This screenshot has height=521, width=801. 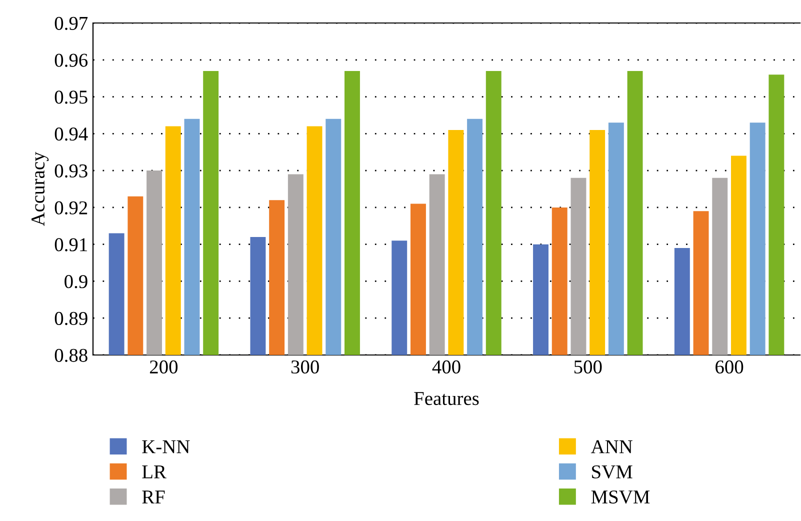 I want to click on legend-label: K-NN, so click(x=166, y=447).